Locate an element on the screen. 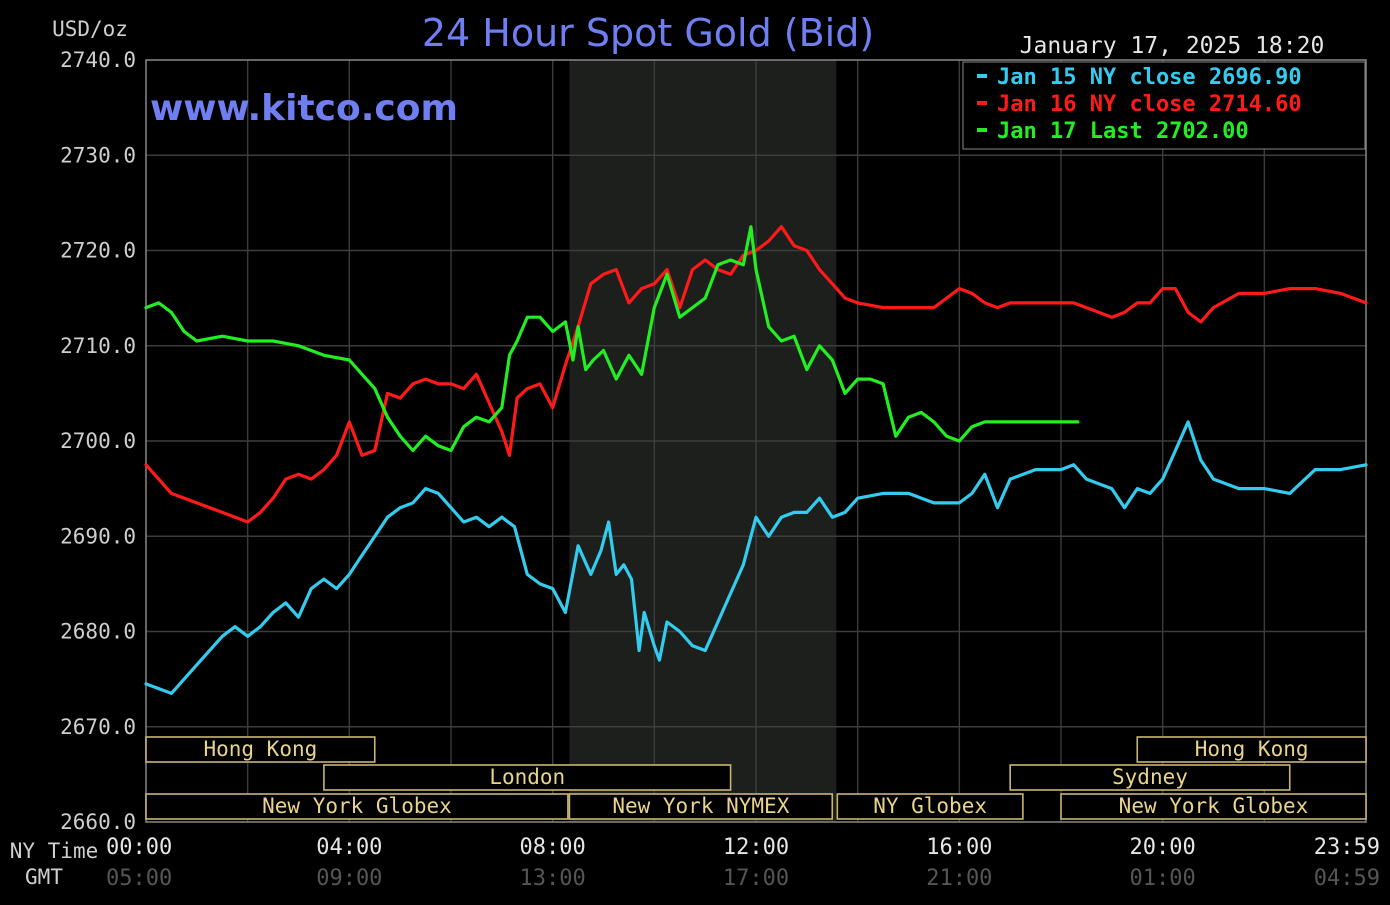  y-tick-label: 2720.0 is located at coordinates (98, 251).